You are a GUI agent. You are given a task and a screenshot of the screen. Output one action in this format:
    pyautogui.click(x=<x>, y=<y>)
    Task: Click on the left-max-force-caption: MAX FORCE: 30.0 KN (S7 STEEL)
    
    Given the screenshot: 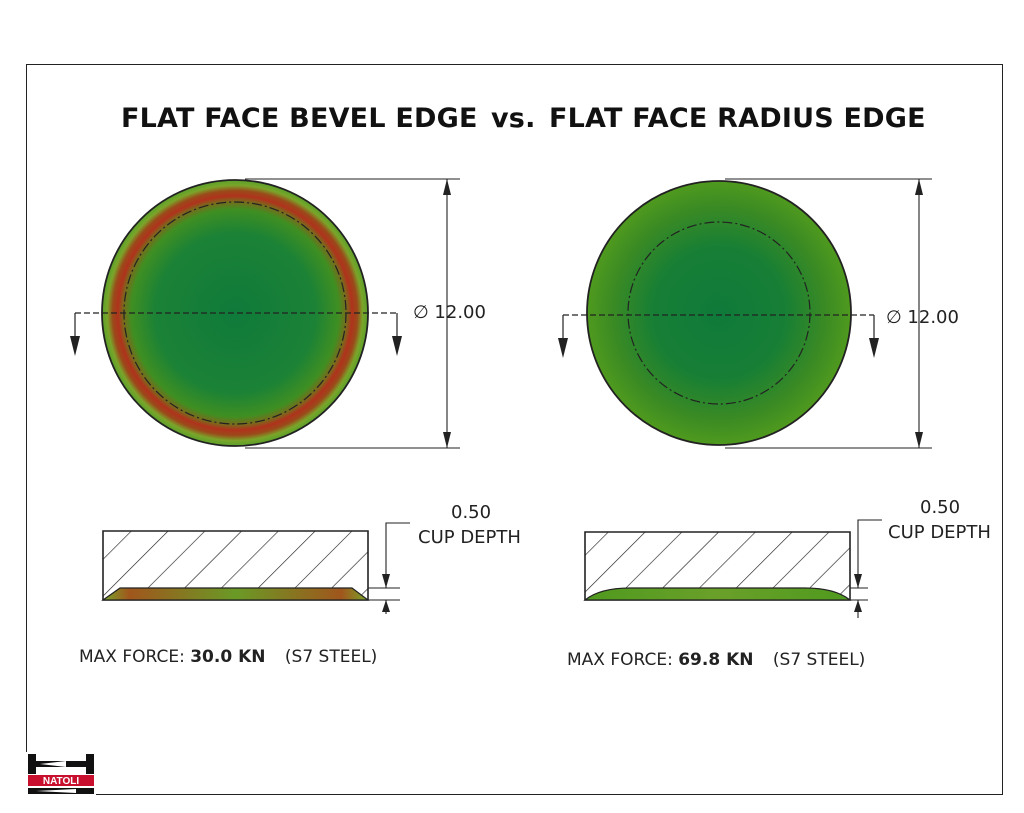 What is the action you would take?
    pyautogui.click(x=228, y=657)
    